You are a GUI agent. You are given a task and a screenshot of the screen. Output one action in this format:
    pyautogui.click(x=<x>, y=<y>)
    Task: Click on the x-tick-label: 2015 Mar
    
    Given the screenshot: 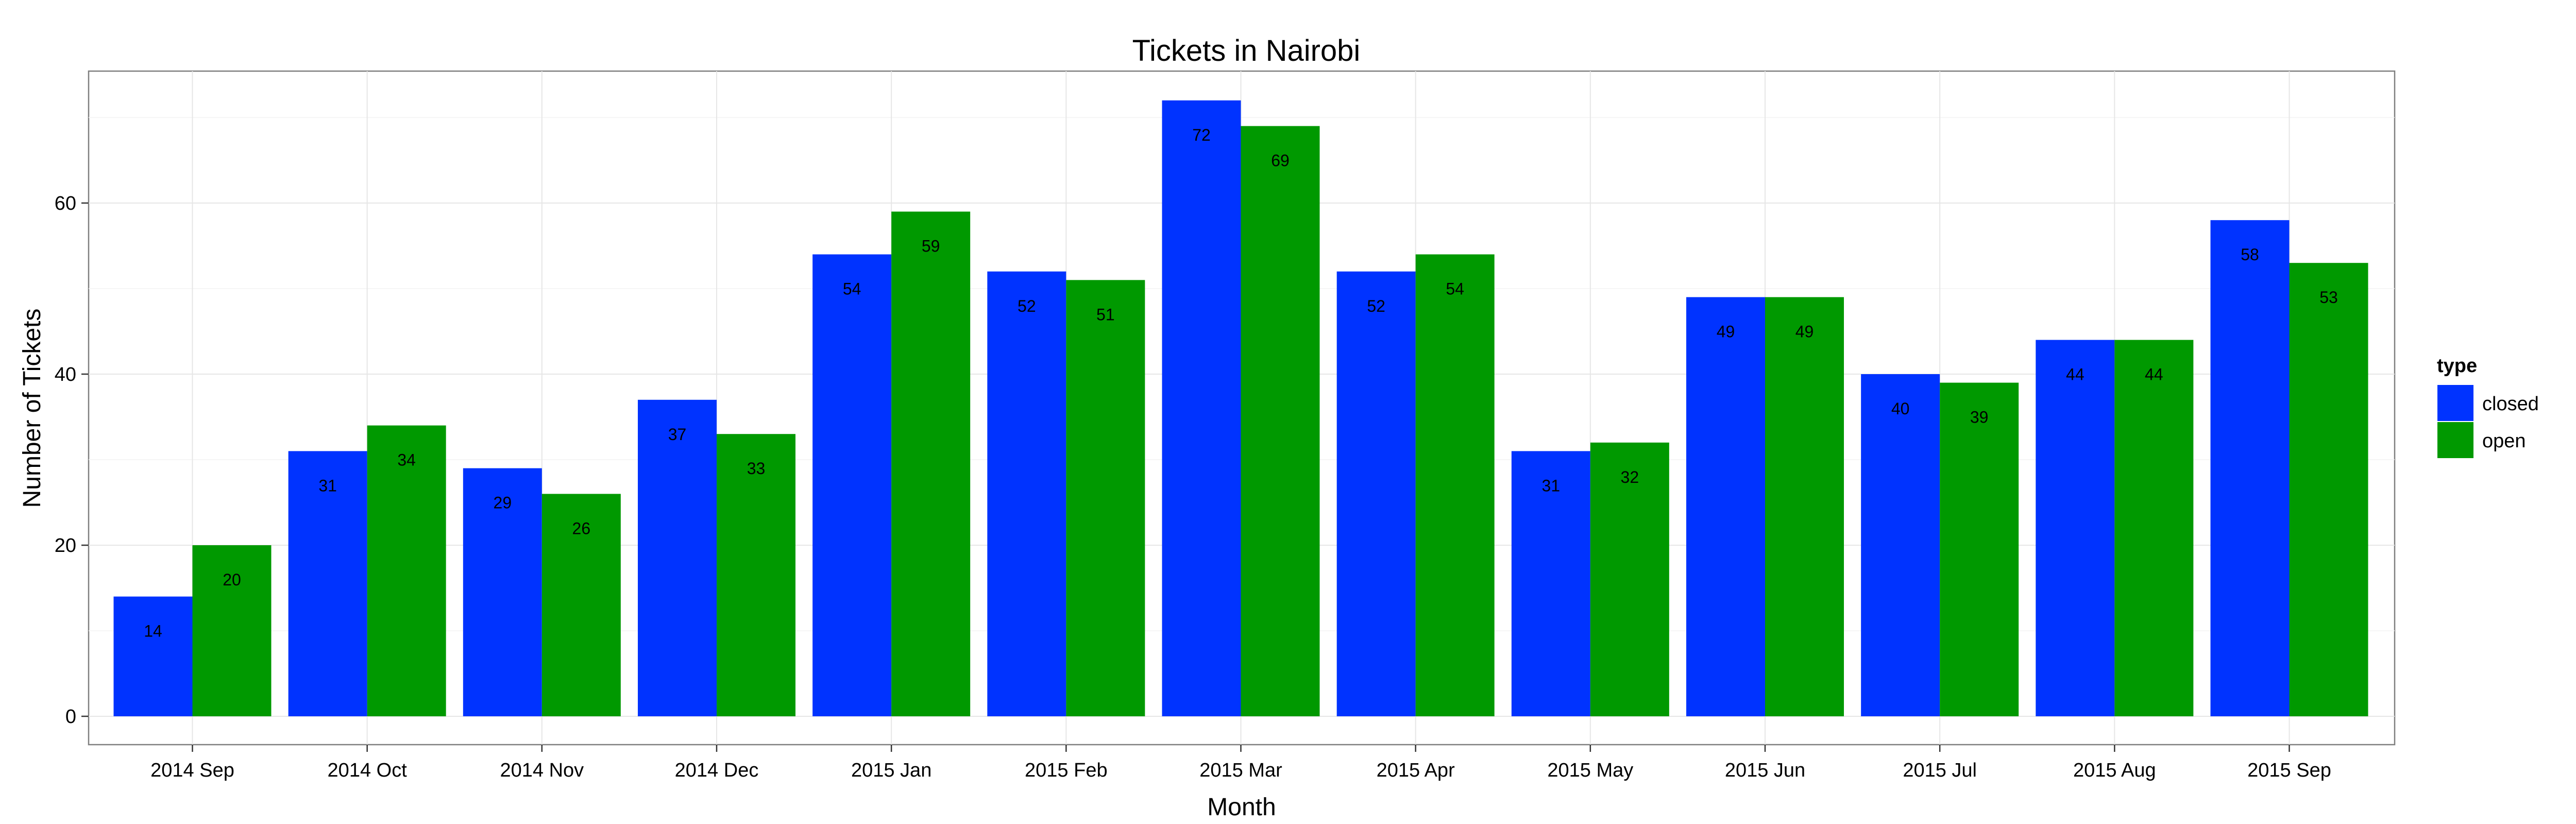 What is the action you would take?
    pyautogui.click(x=1240, y=770)
    